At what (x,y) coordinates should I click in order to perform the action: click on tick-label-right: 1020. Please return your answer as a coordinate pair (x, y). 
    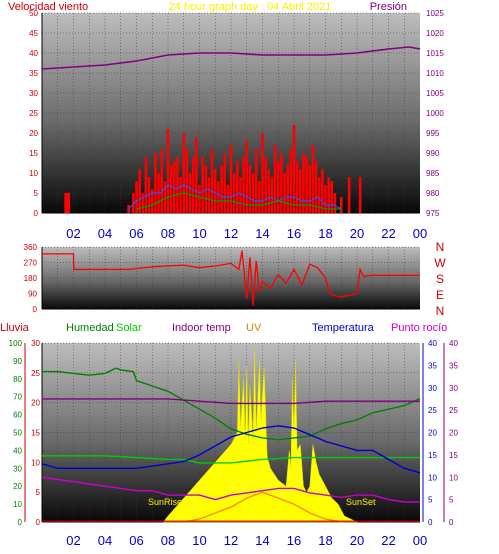
    Looking at the image, I should click on (435, 33).